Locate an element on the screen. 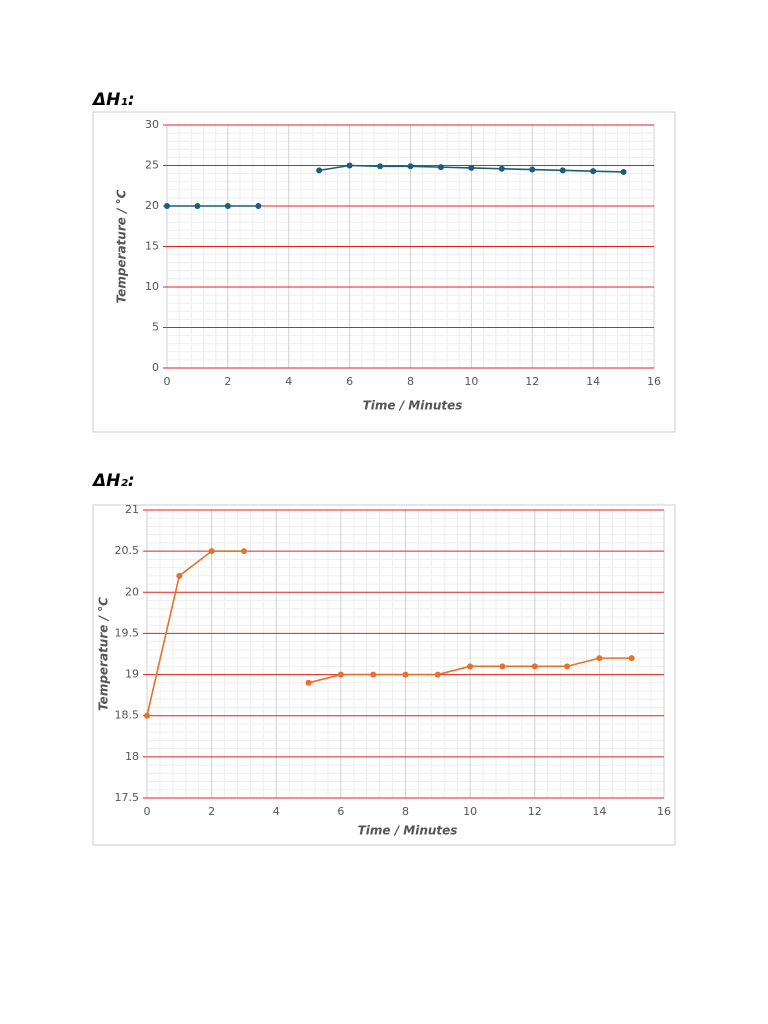 The image size is (768, 1024). y-tick-label: 30 is located at coordinates (152, 124).